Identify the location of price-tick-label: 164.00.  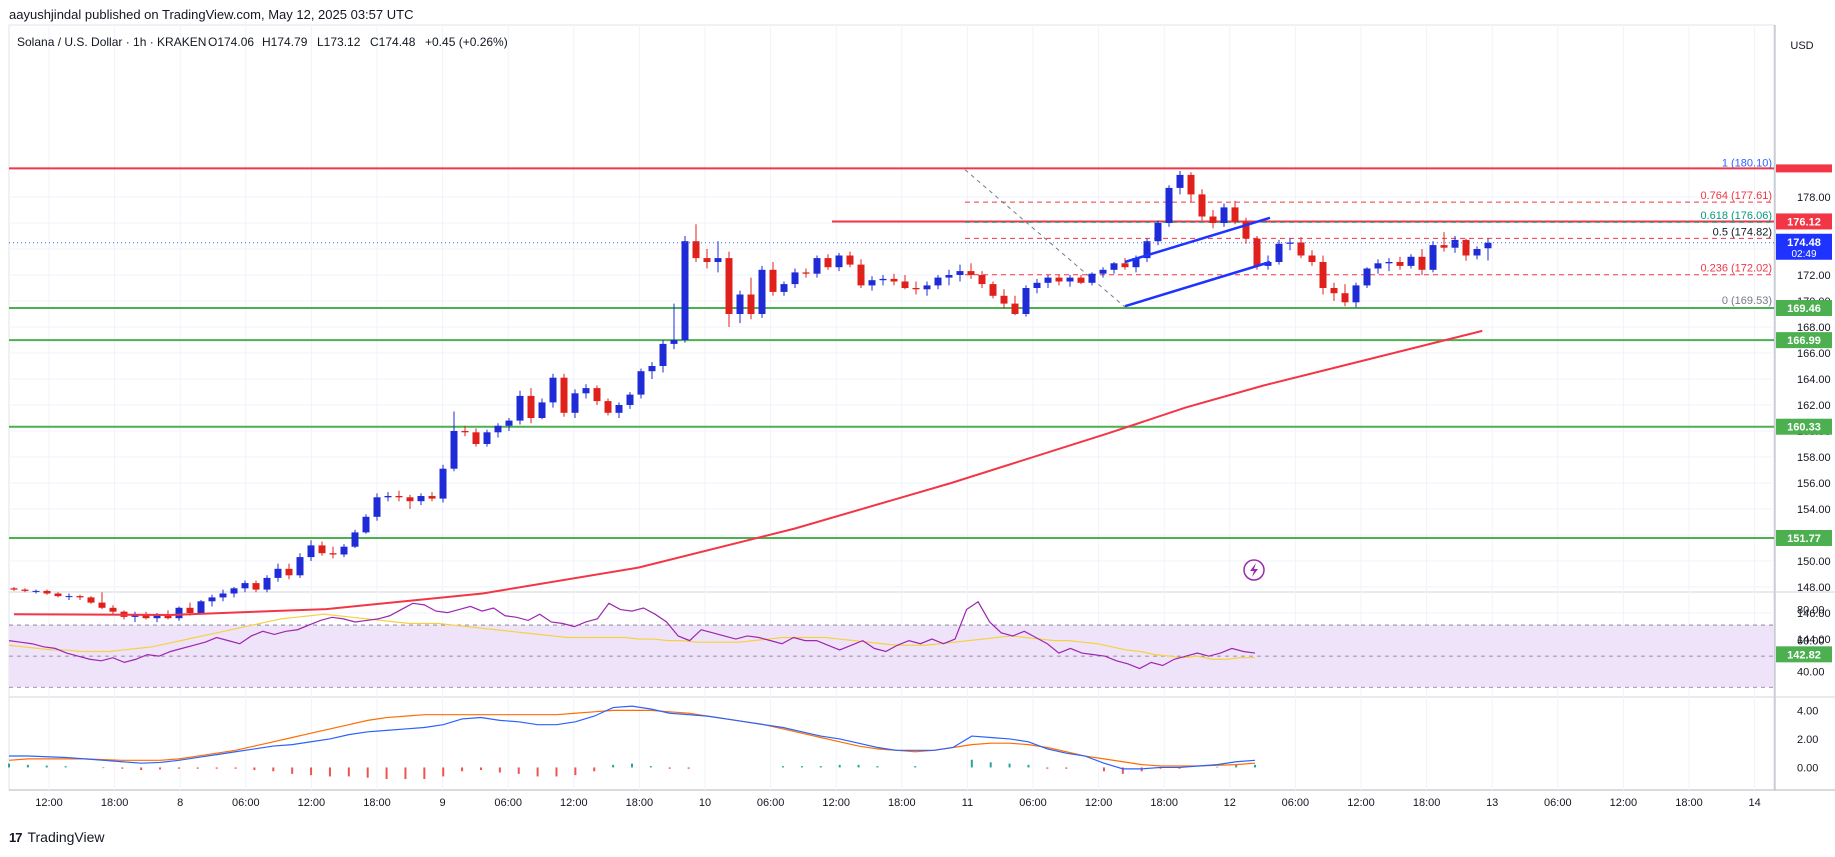
(1814, 380).